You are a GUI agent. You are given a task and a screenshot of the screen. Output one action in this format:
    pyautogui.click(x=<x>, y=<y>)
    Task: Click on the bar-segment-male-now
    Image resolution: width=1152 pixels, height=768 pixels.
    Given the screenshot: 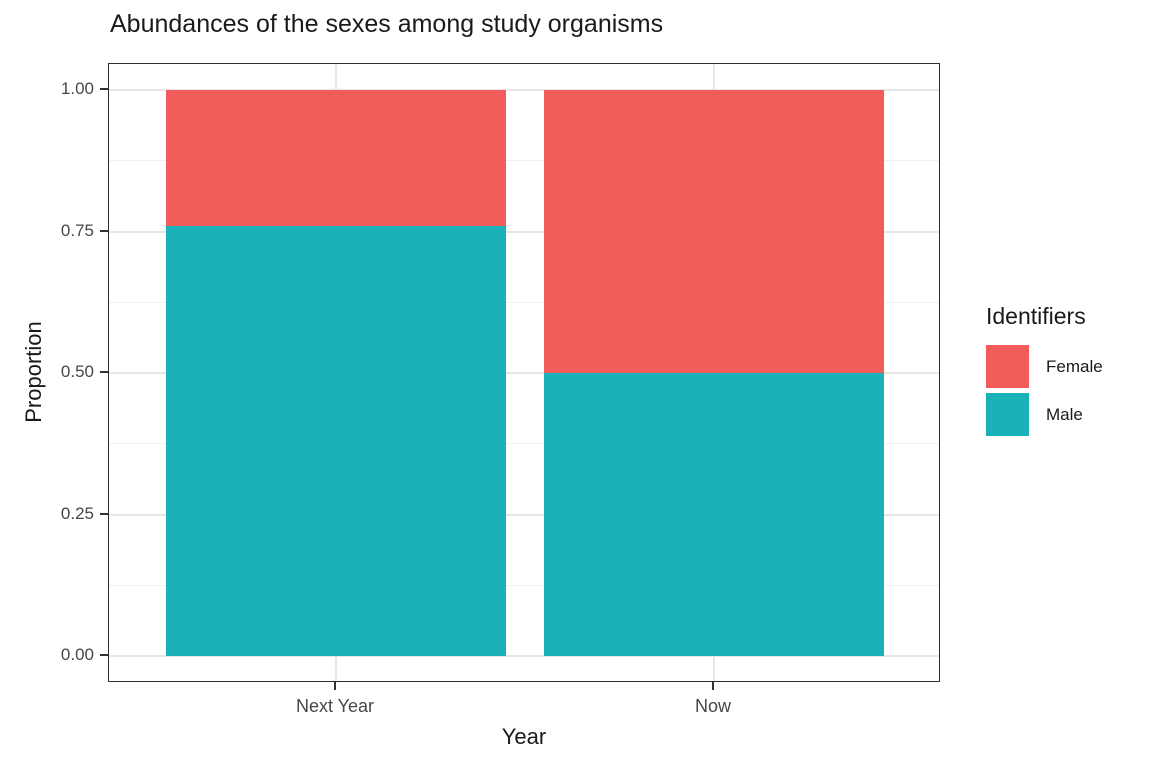 What is the action you would take?
    pyautogui.click(x=714, y=514)
    